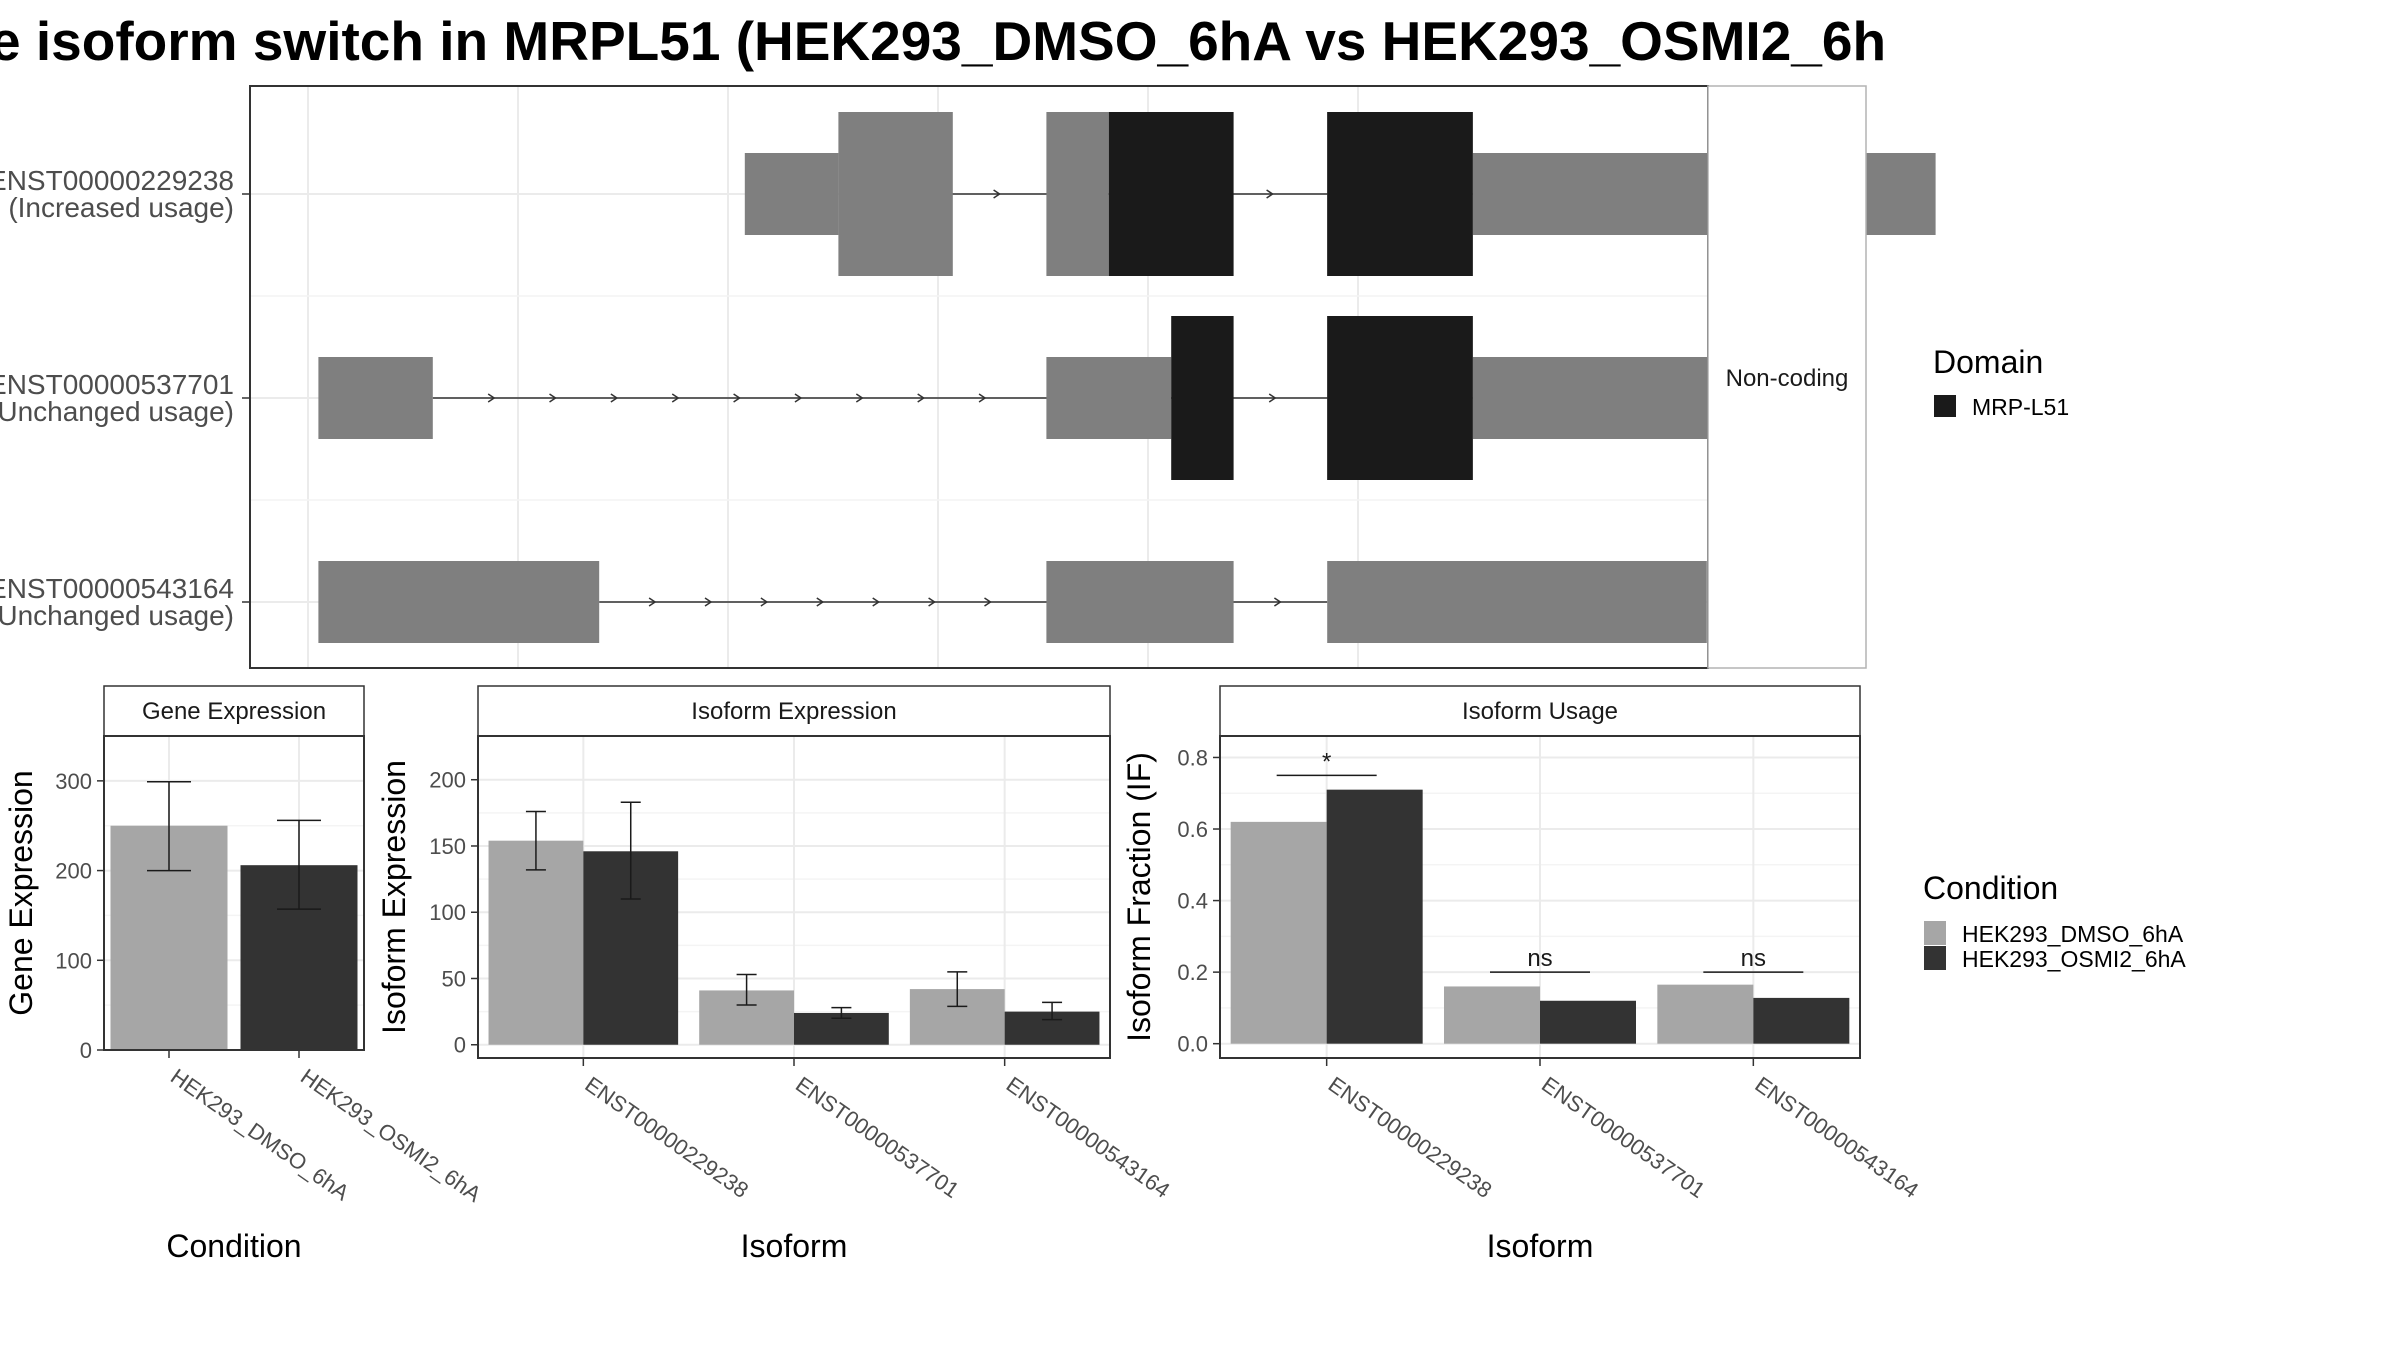 Image resolution: width=2400 pixels, height=1350 pixels. What do you see at coordinates (1988, 362) in the screenshot?
I see `domain-legend-title: Domain` at bounding box center [1988, 362].